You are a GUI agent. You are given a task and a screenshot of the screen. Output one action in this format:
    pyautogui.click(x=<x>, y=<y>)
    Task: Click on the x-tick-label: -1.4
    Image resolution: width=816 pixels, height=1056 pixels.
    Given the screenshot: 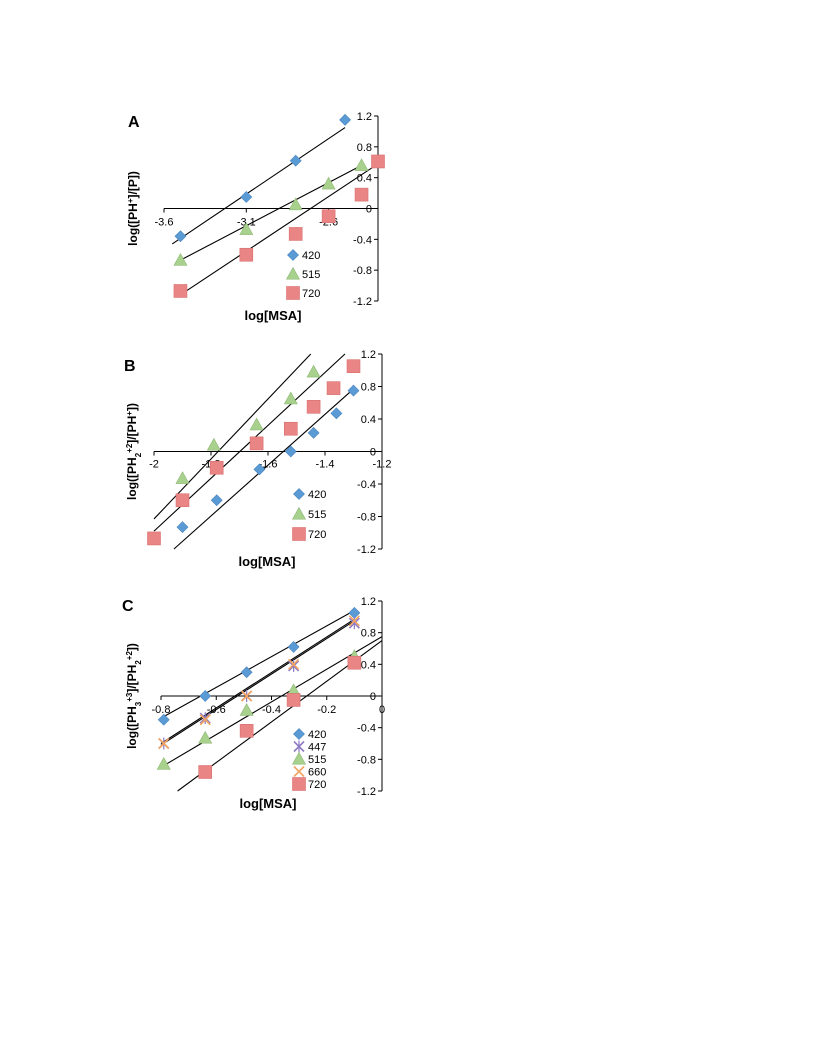 What is the action you would take?
    pyautogui.click(x=325, y=465)
    